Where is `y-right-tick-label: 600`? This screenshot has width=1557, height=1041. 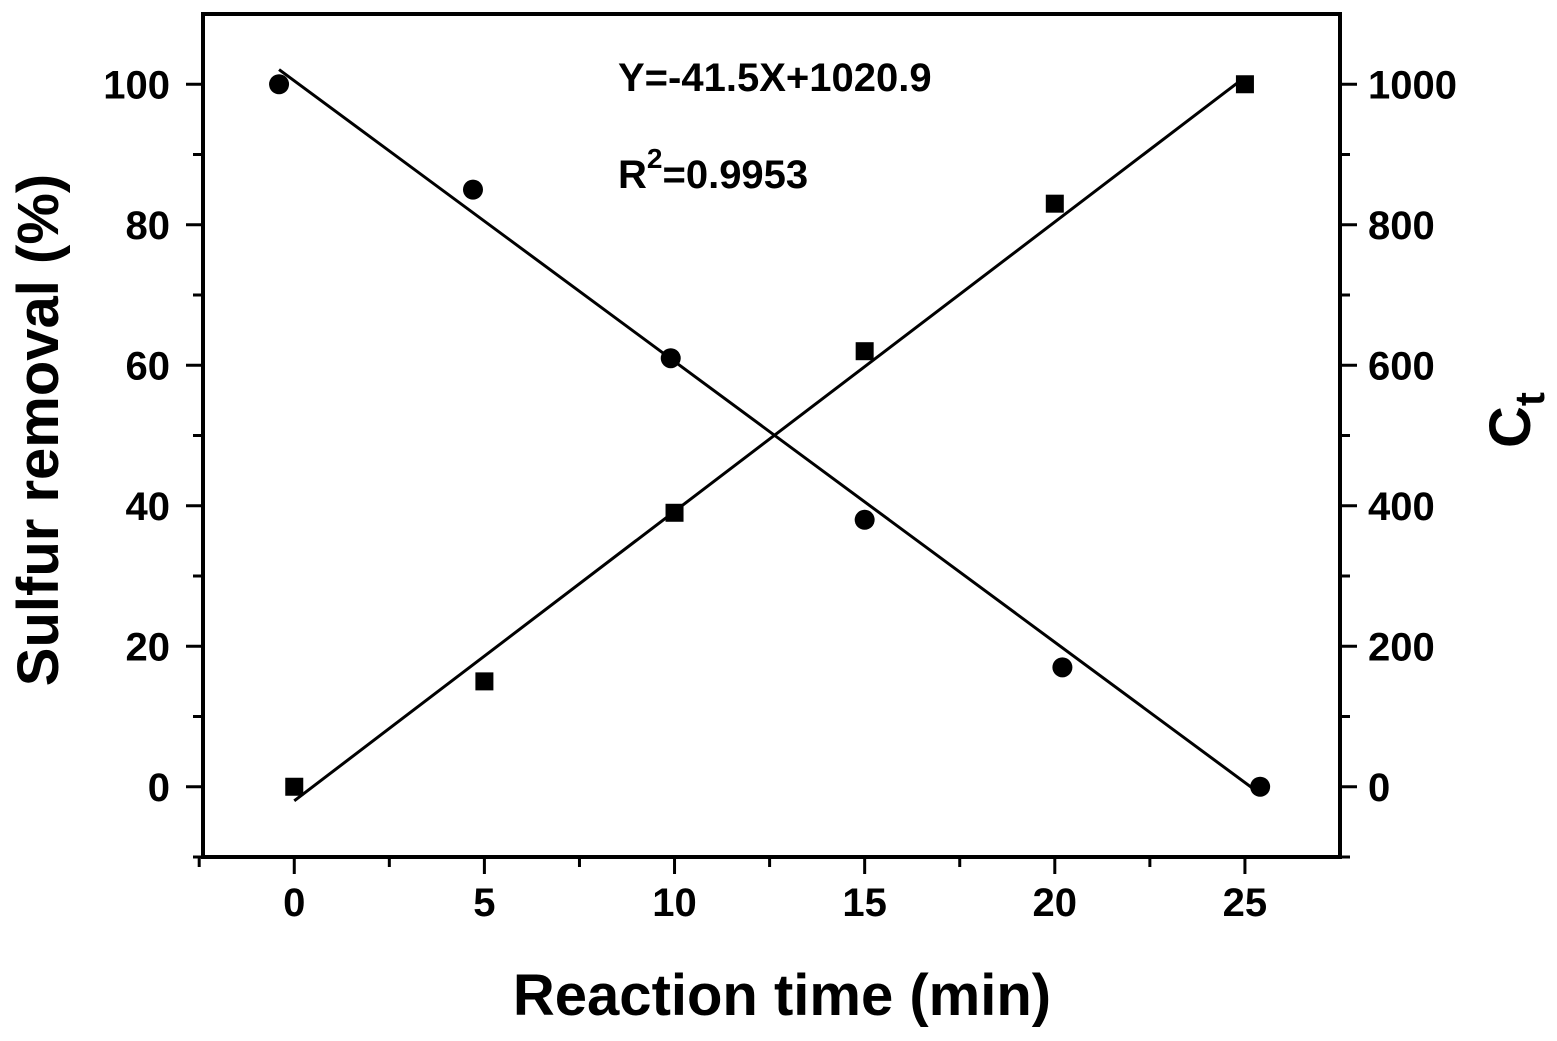
y-right-tick-label: 600 is located at coordinates (1401, 366).